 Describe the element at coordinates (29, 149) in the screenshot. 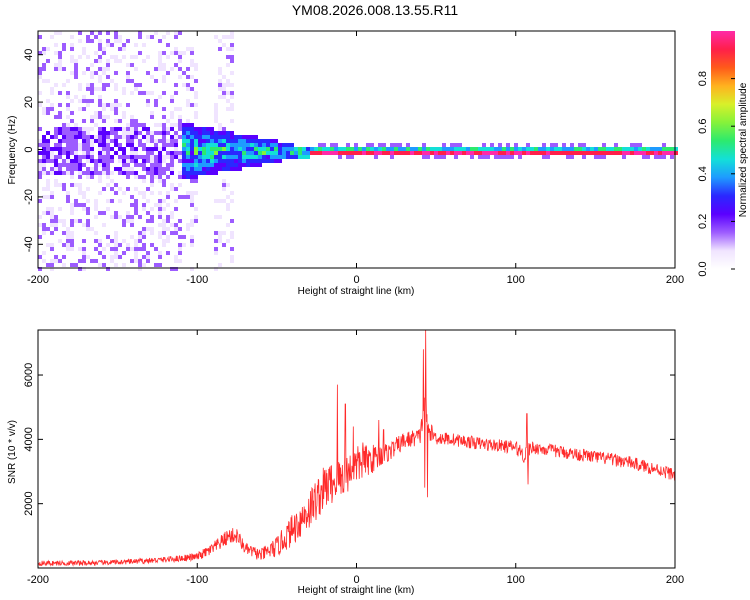

I see `spectrogram-y-tick-label: 0` at that location.